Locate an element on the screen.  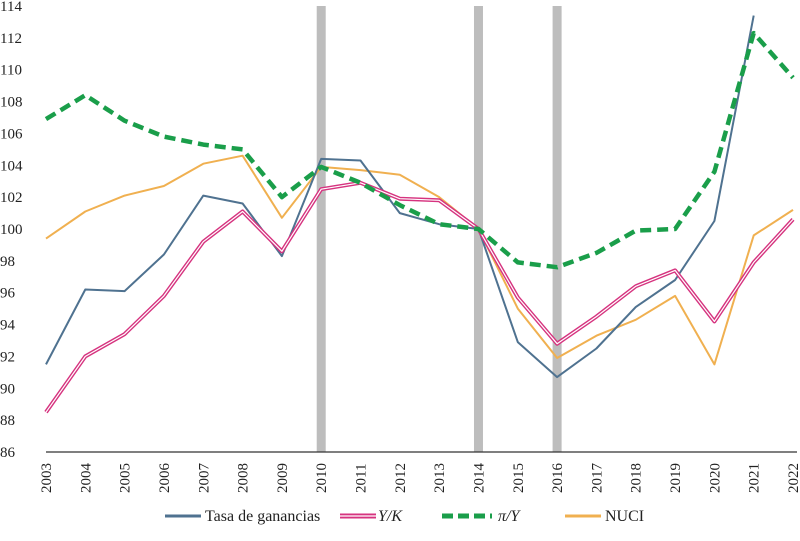
x-tick-label: 2013 is located at coordinates (440, 478).